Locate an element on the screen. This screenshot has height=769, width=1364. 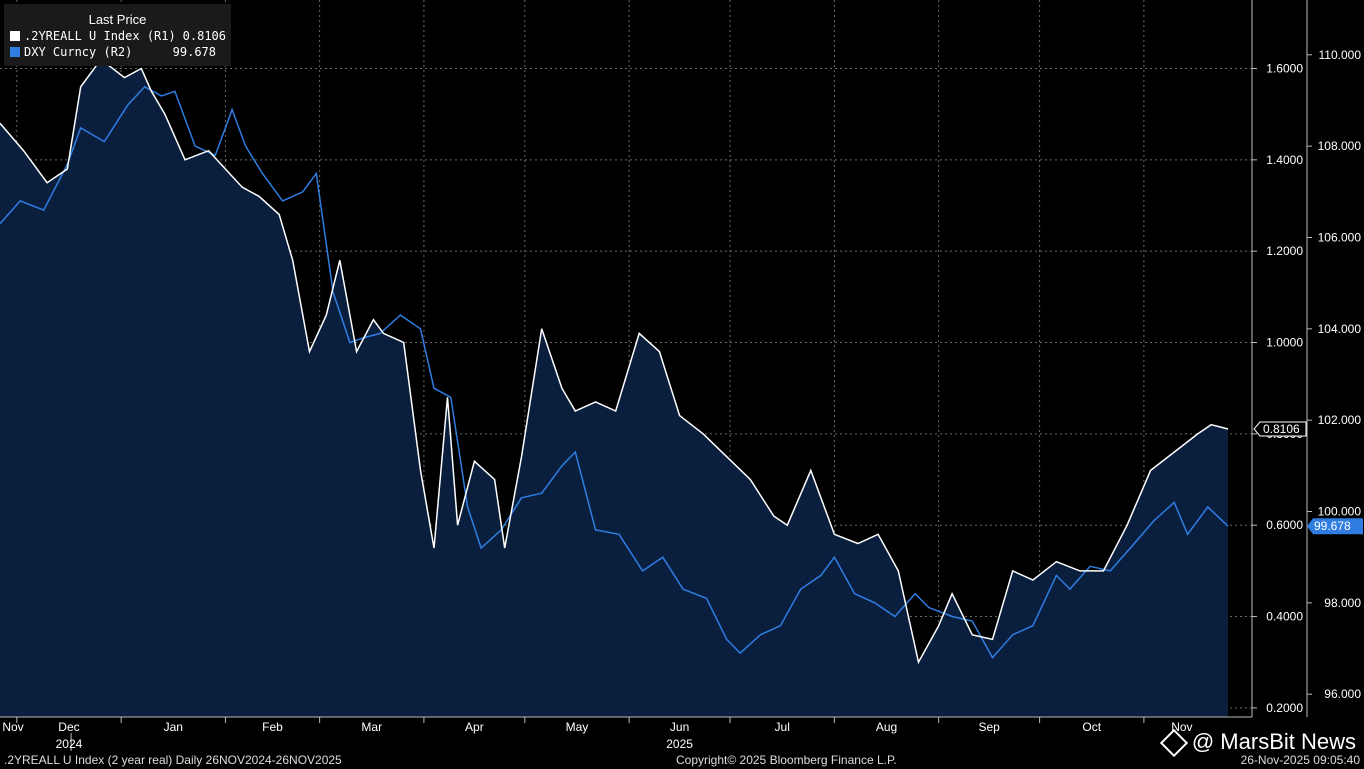
x-tick-label: Feb is located at coordinates (272, 727).